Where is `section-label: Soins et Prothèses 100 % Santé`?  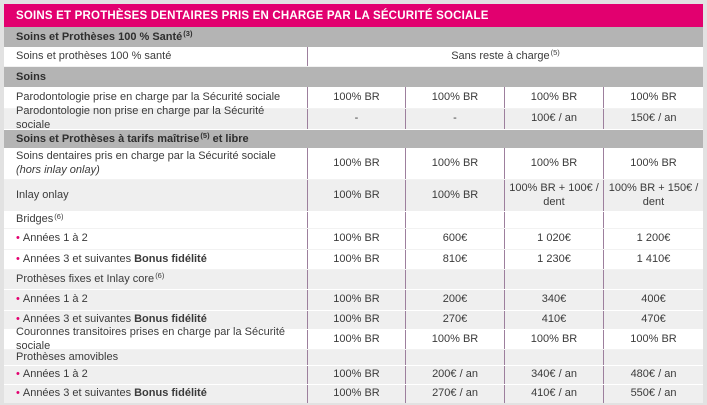 section-label: Soins et Prothèses 100 % Santé is located at coordinates (99, 37).